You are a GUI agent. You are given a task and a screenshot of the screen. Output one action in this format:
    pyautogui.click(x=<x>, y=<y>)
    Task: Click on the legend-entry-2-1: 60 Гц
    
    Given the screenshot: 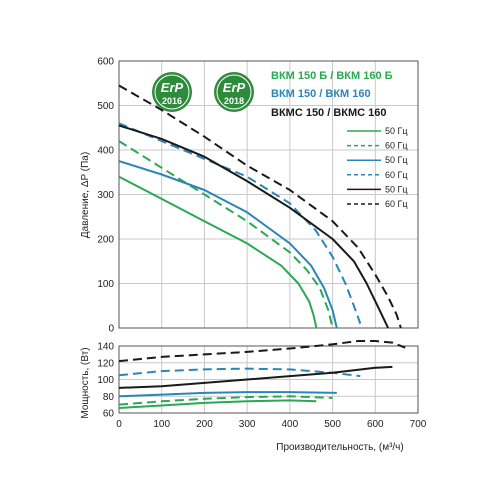 What is the action you would take?
    pyautogui.click(x=396, y=204)
    